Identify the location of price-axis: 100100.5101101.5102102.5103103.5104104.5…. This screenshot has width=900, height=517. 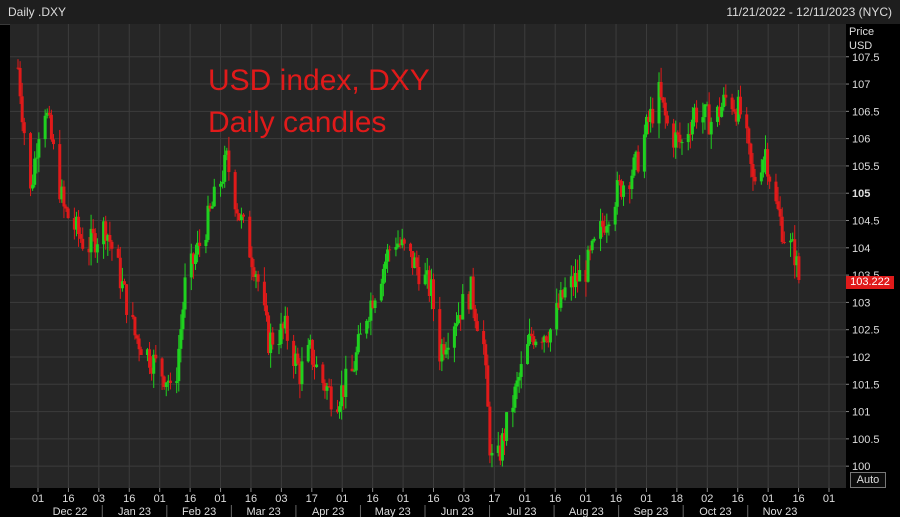
(873, 256).